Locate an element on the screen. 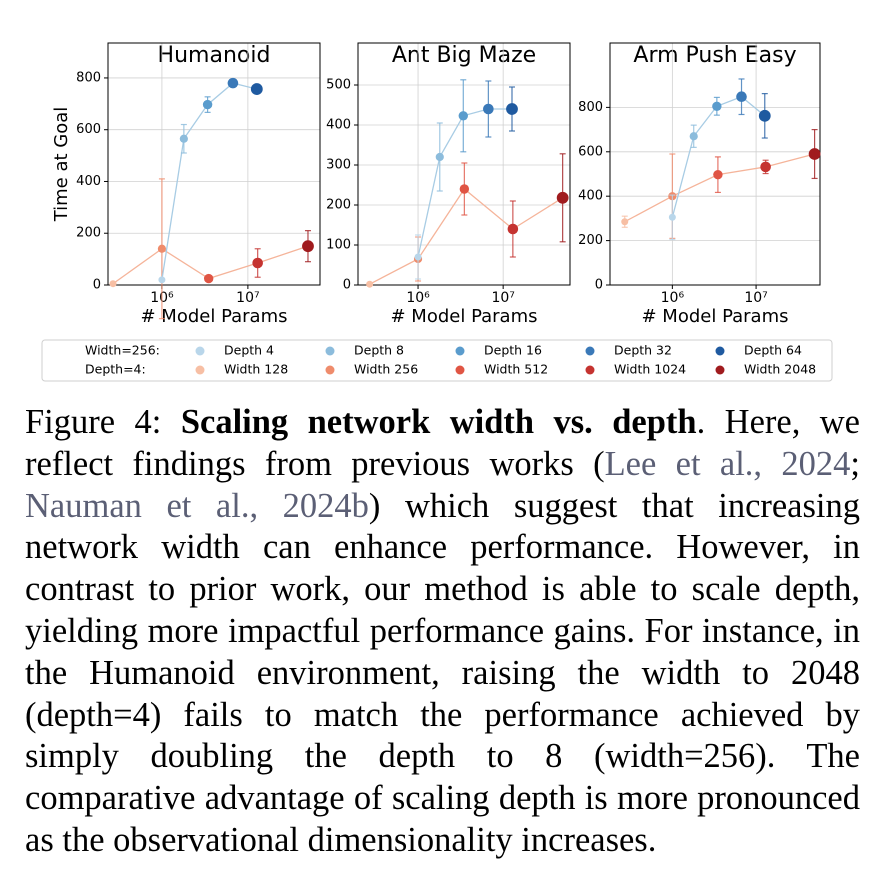 This screenshot has height=878, width=892. legend-label: Depth 4 is located at coordinates (249, 350).